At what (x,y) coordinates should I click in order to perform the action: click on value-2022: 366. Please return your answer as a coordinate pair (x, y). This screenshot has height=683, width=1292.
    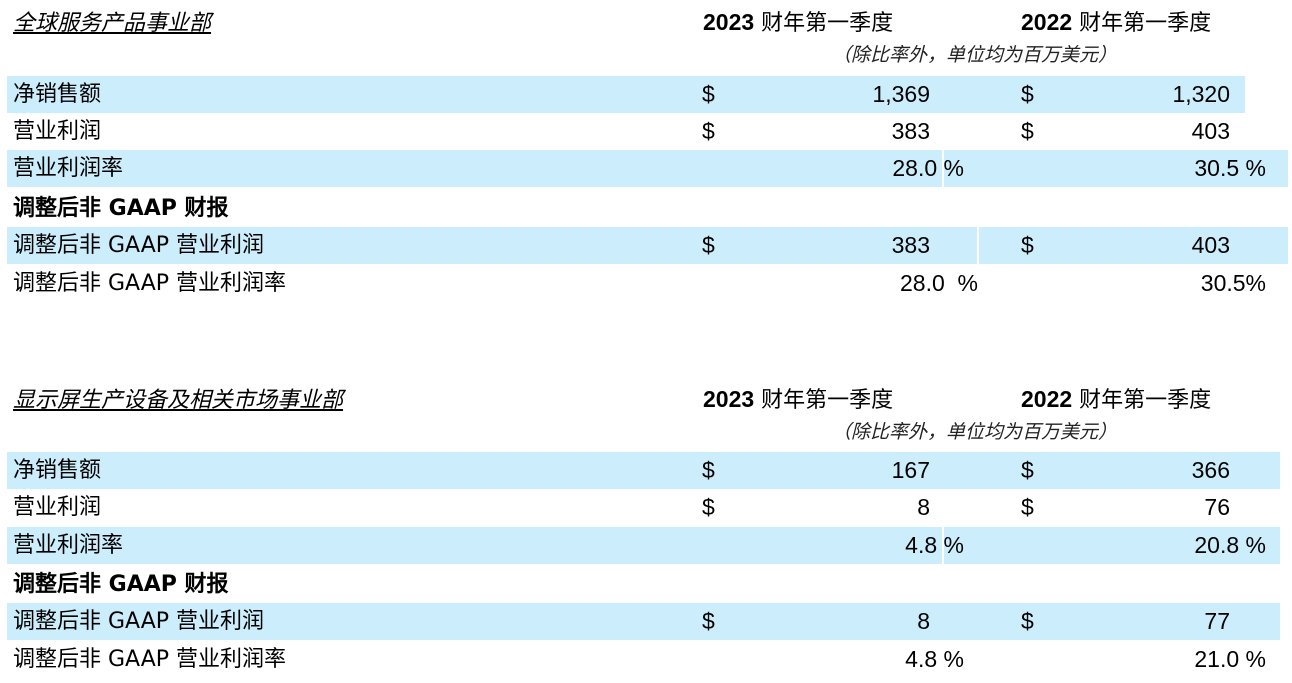
    Looking at the image, I should click on (1210, 470).